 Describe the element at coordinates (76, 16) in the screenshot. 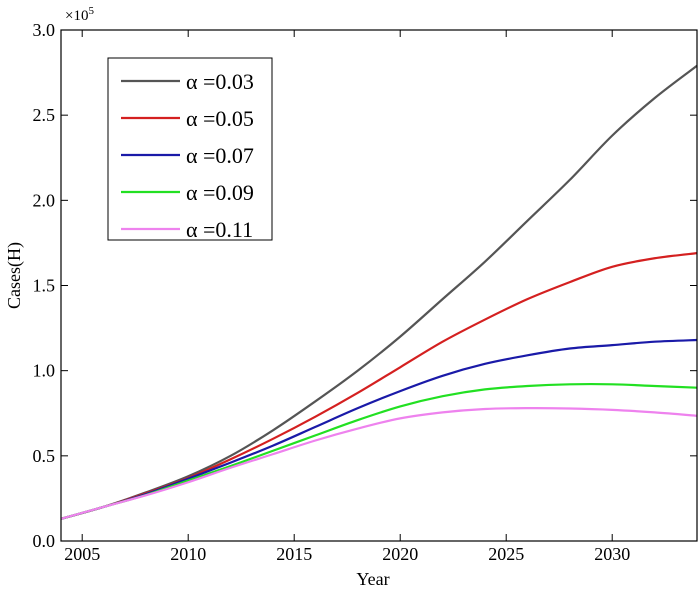

I see `y-multiplier-base: ×10` at that location.